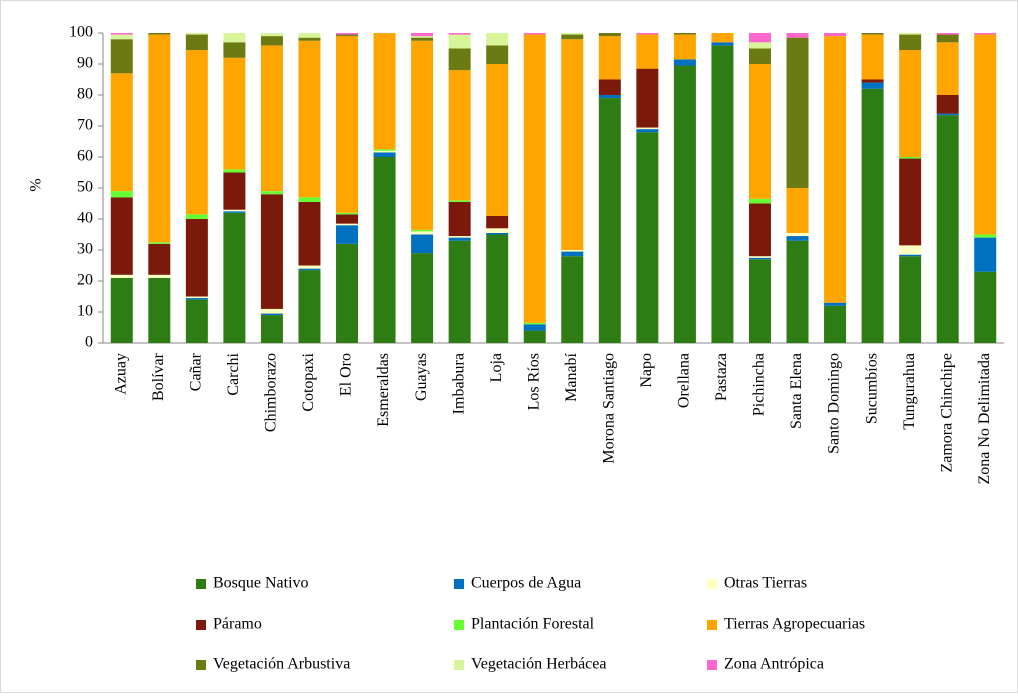 Image resolution: width=1018 pixels, height=698 pixels. I want to click on x-tick-label: Guayas, so click(421, 377).